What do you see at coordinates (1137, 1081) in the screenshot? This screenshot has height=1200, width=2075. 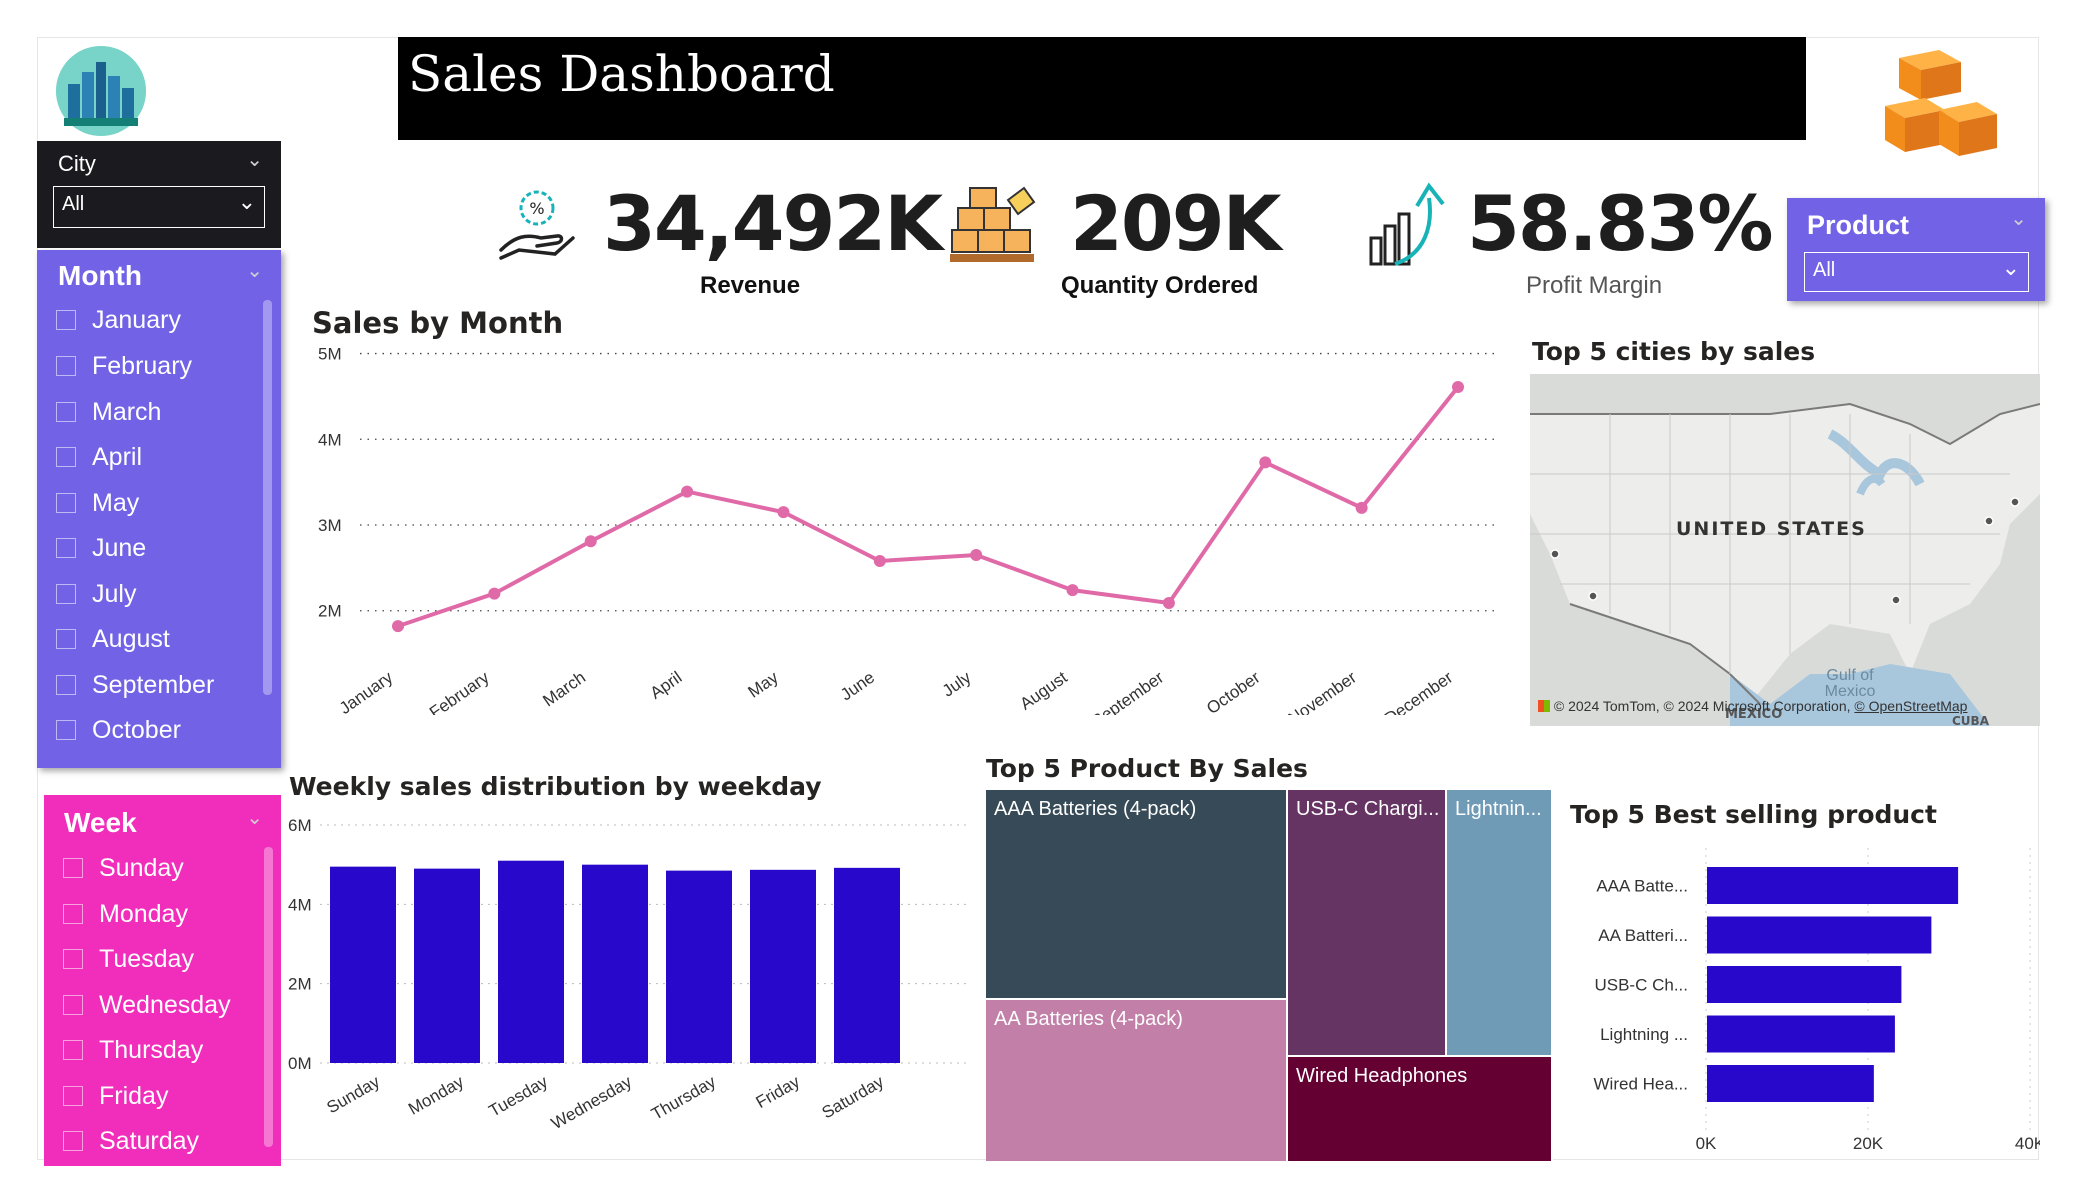 I see `treemap-cell: AA Batteries (4-pack)` at bounding box center [1137, 1081].